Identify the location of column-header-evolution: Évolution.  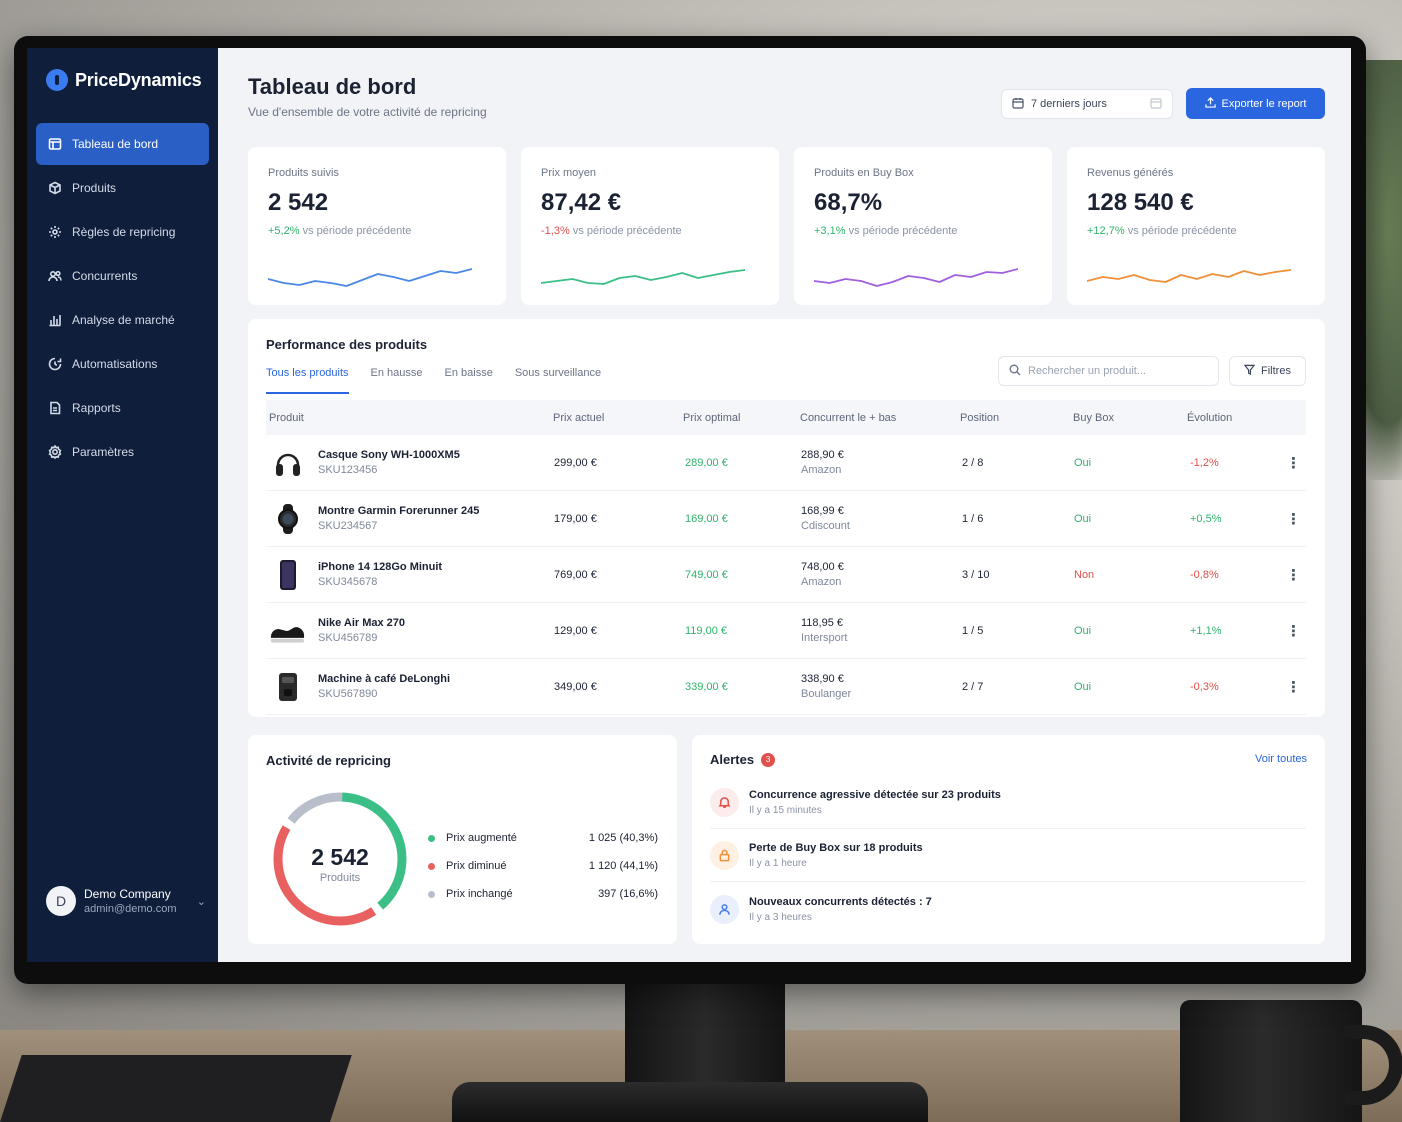
(1210, 417).